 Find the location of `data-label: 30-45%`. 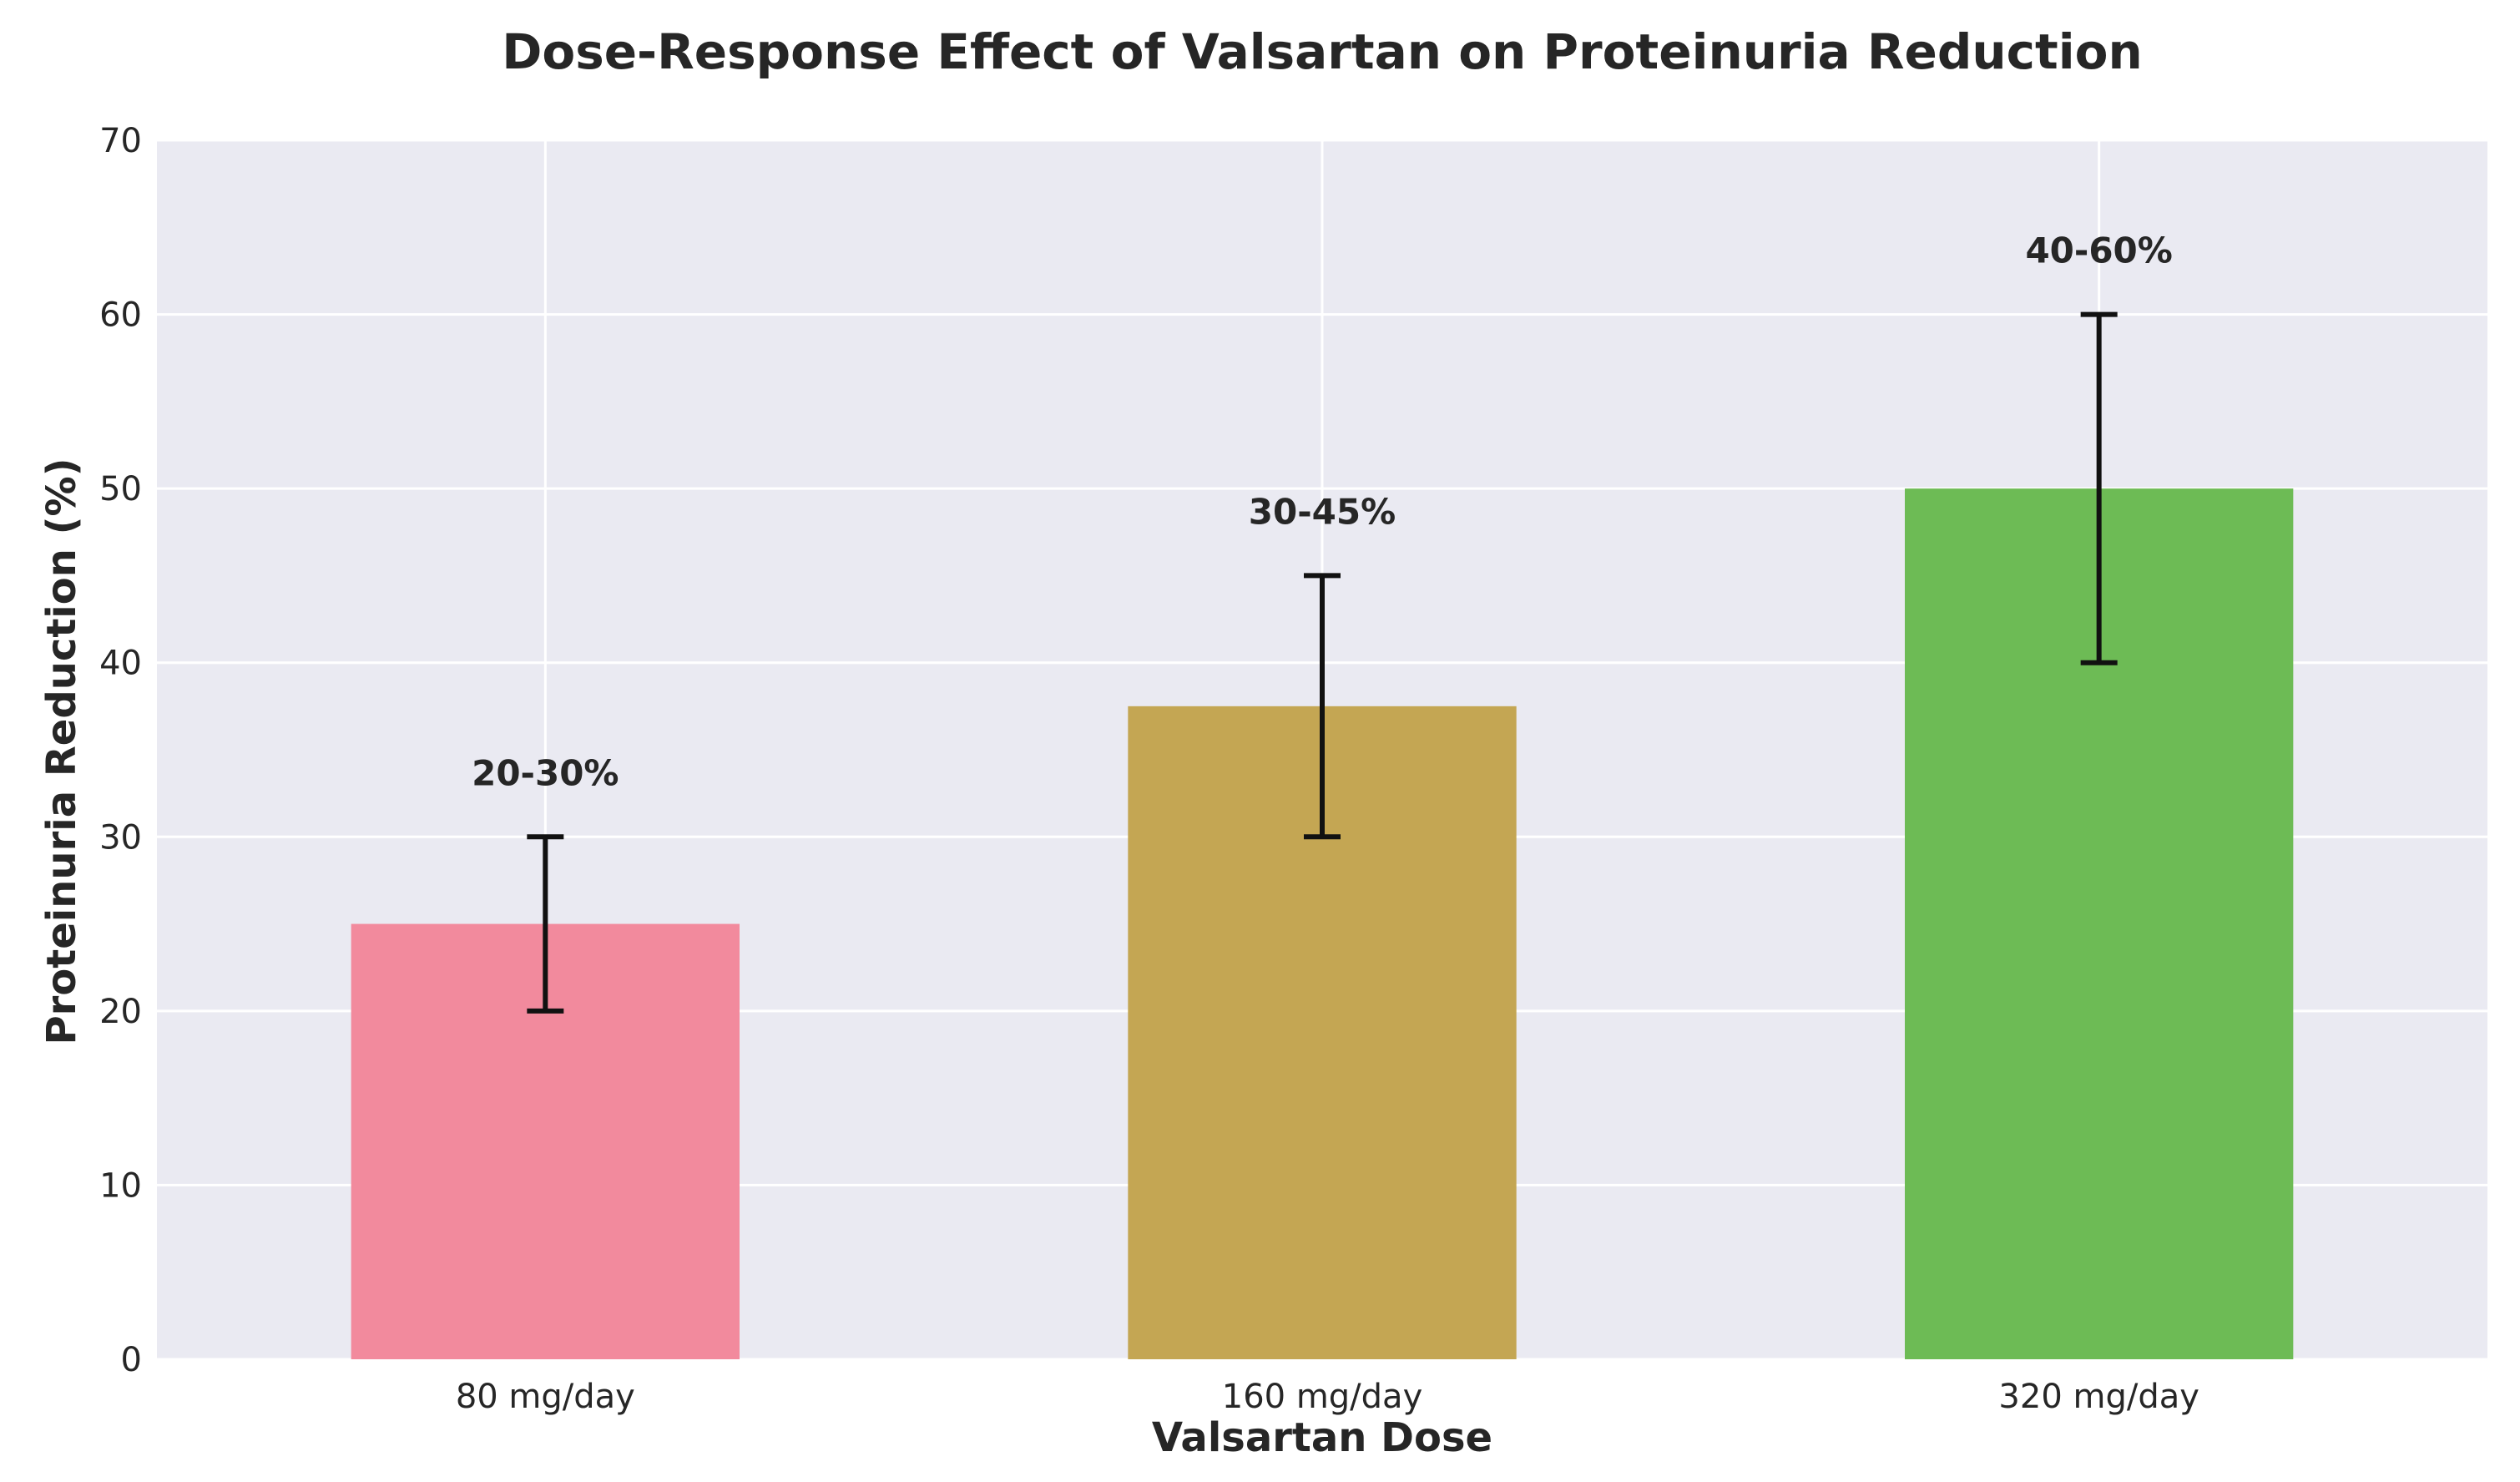

data-label: 30-45% is located at coordinates (1322, 511).